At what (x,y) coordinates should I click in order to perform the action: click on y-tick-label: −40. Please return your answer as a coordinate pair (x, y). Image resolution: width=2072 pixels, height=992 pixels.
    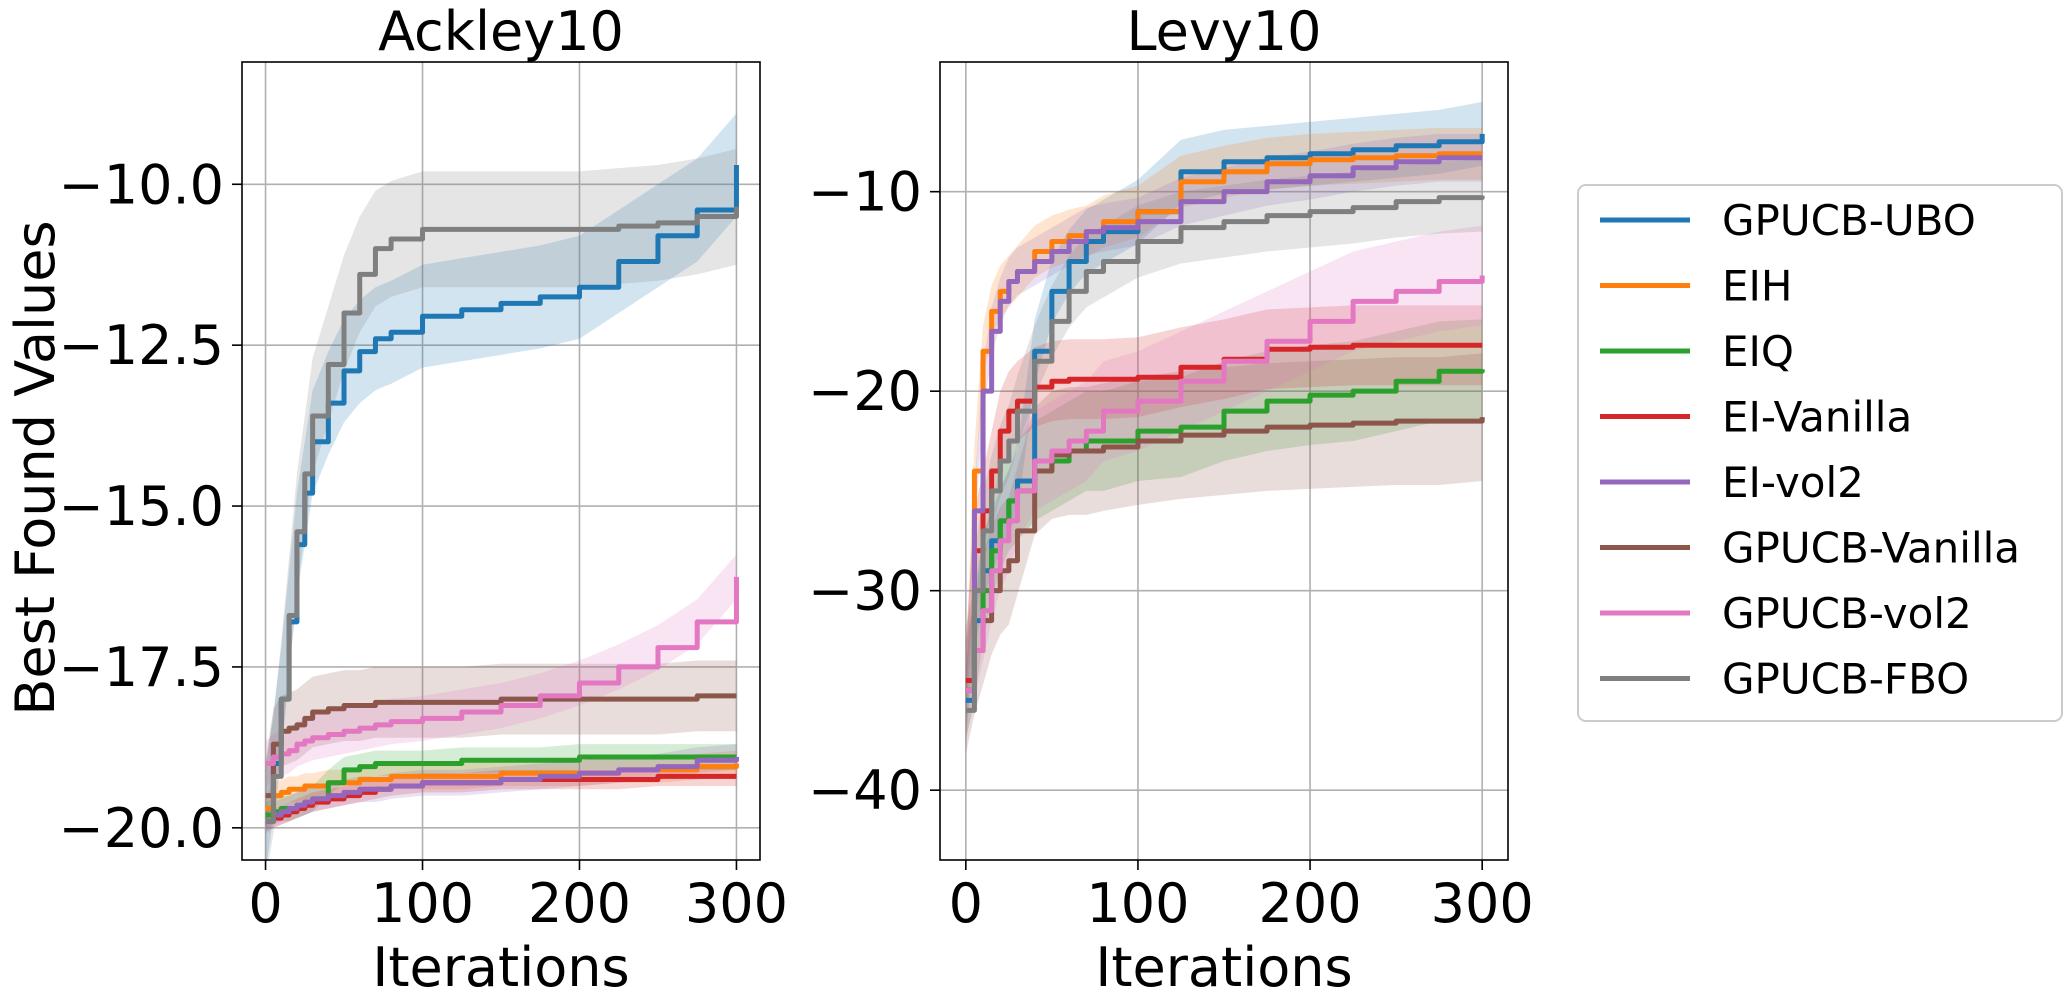
    Looking at the image, I should click on (865, 790).